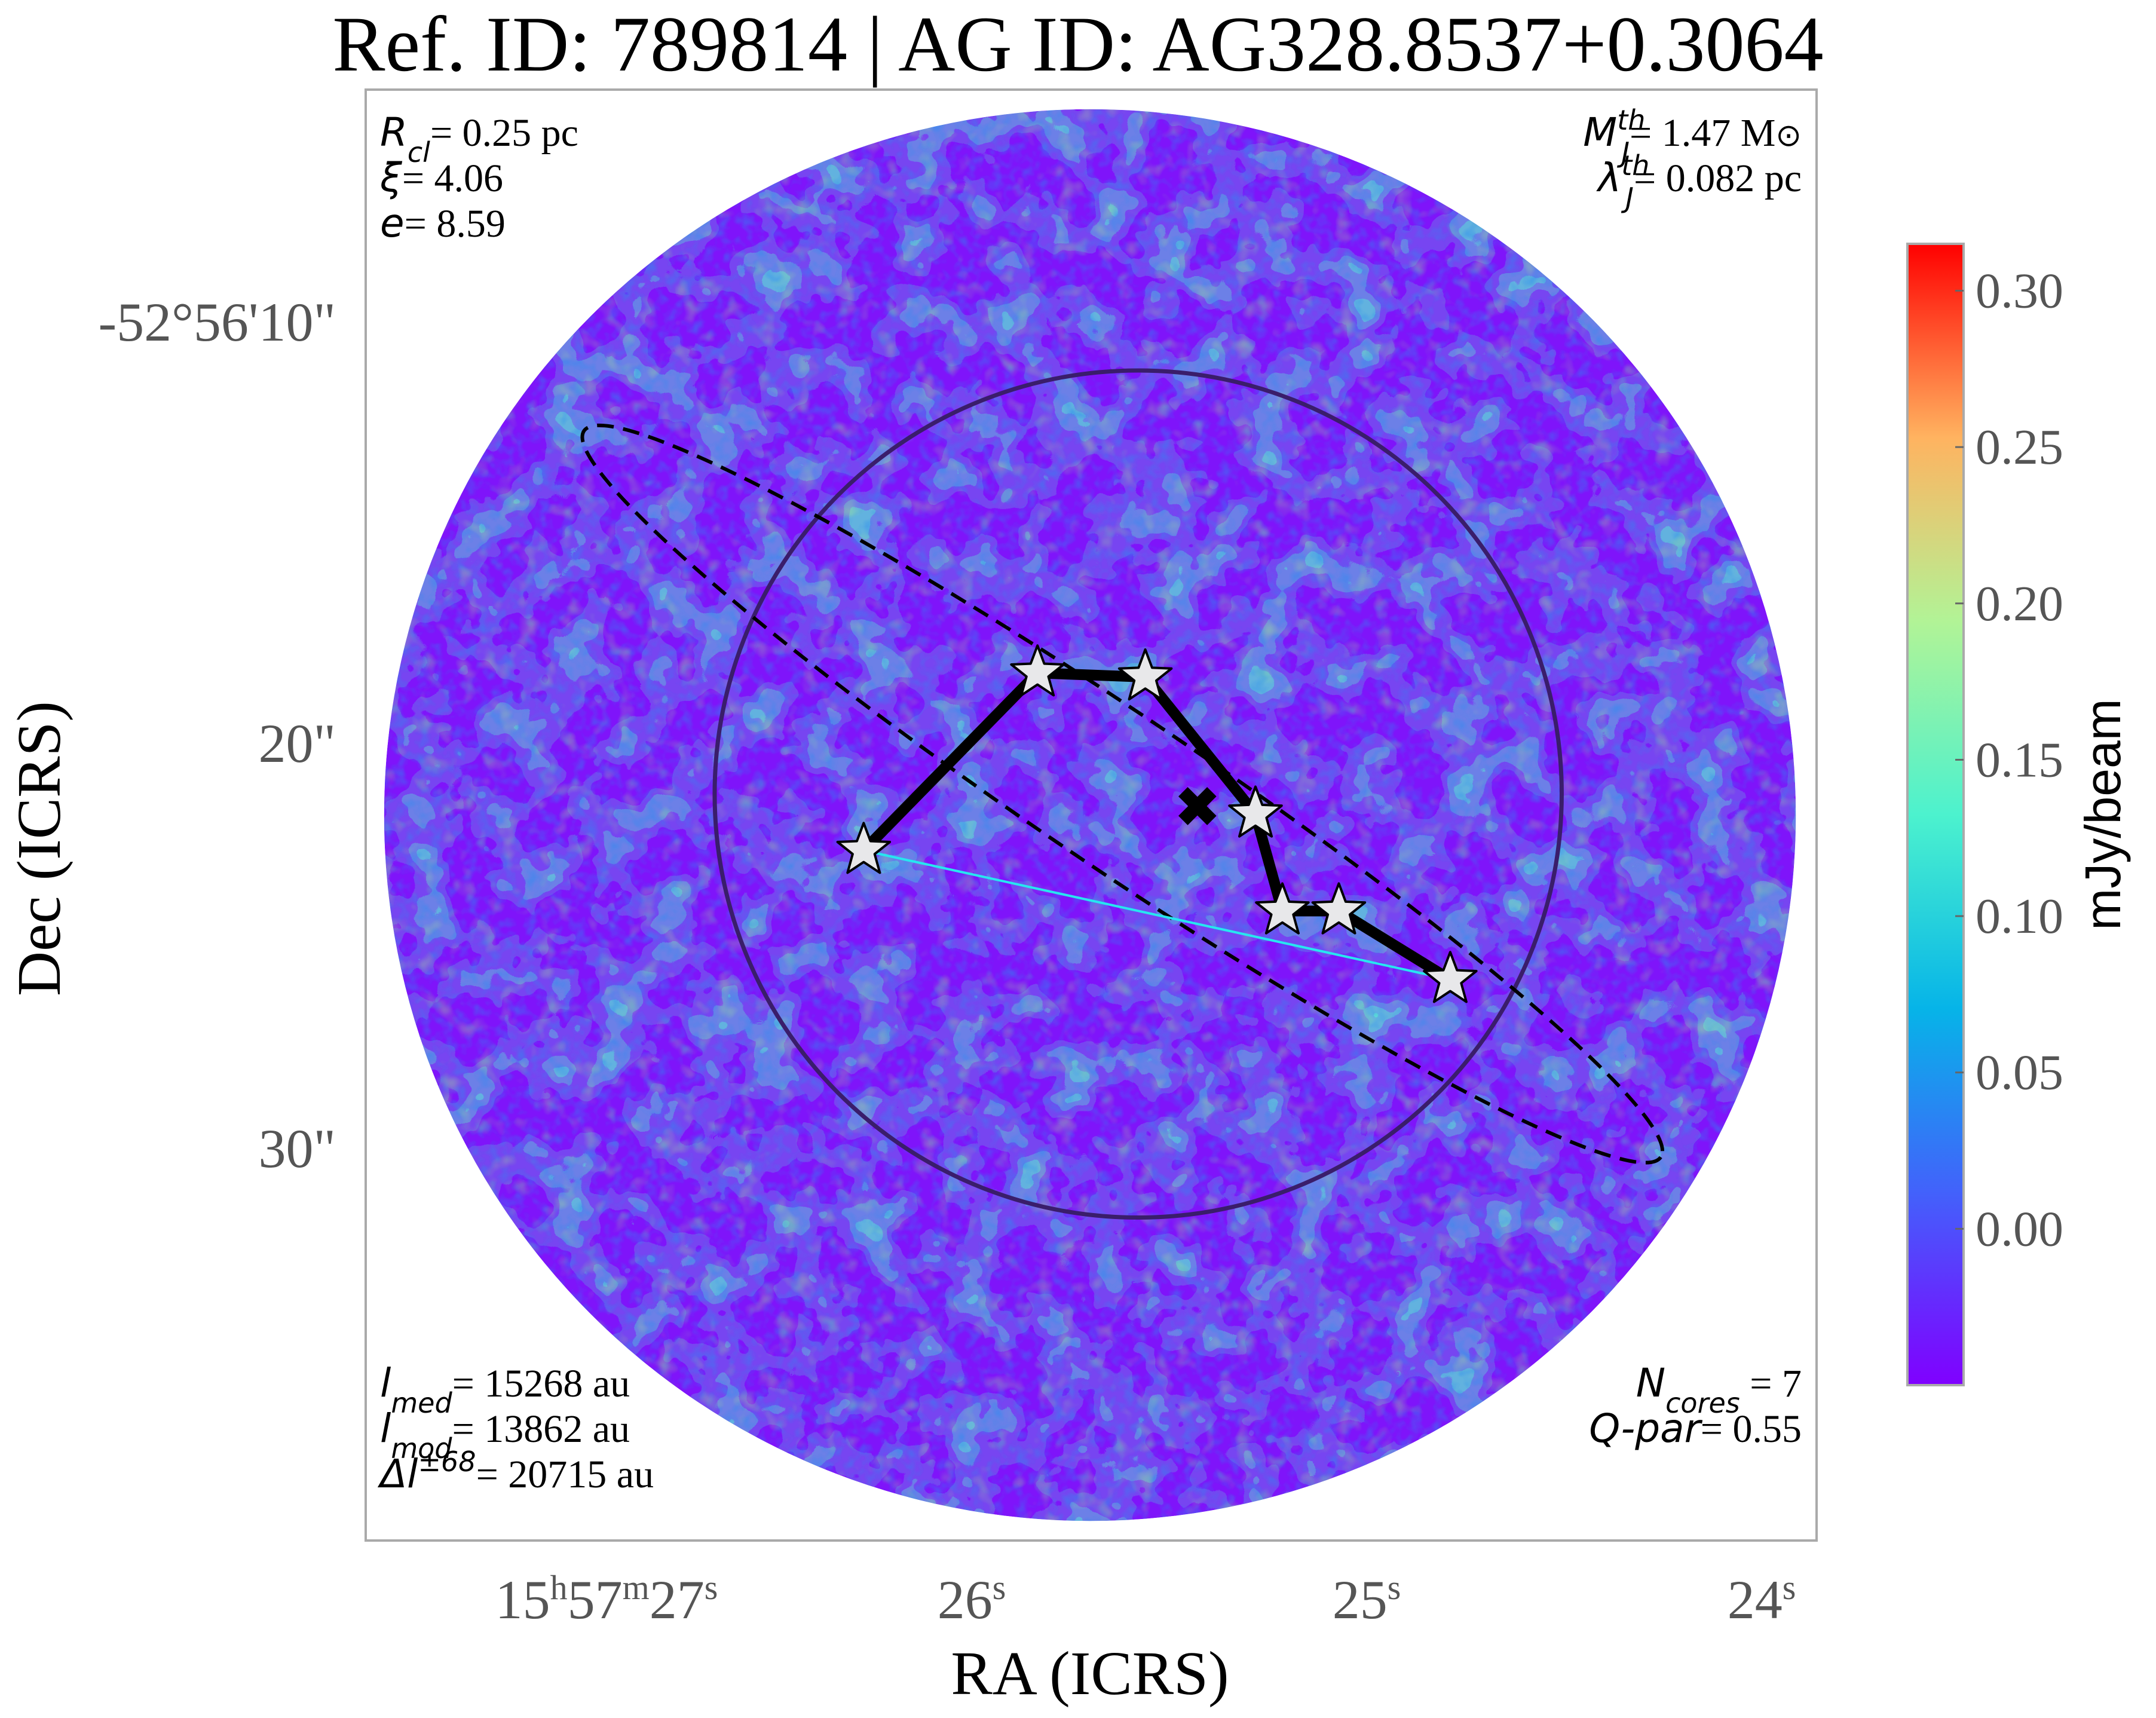 The height and width of the screenshot is (1718, 2156). Describe the element at coordinates (479, 139) in the screenshot. I see `annotation-top-left-1: Rcl= 0.25 pc` at that location.